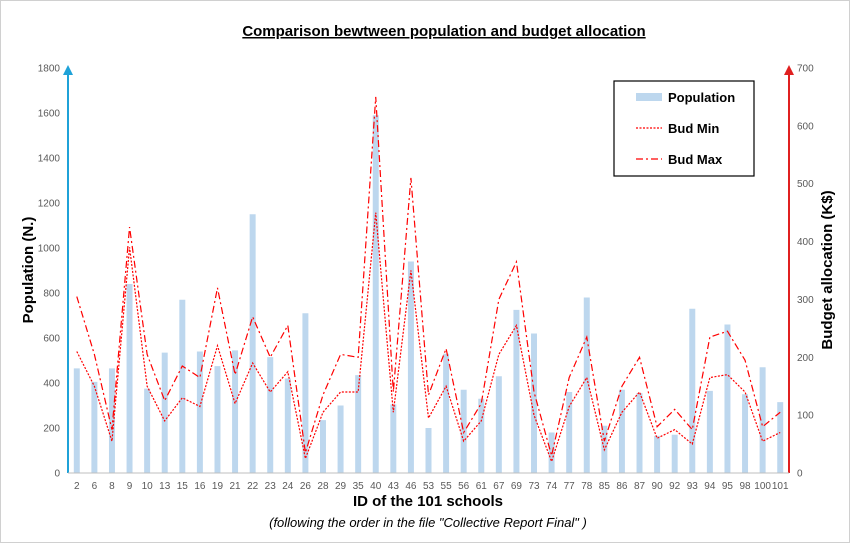  I want to click on y-axis-label: Population (N.), so click(28, 270).